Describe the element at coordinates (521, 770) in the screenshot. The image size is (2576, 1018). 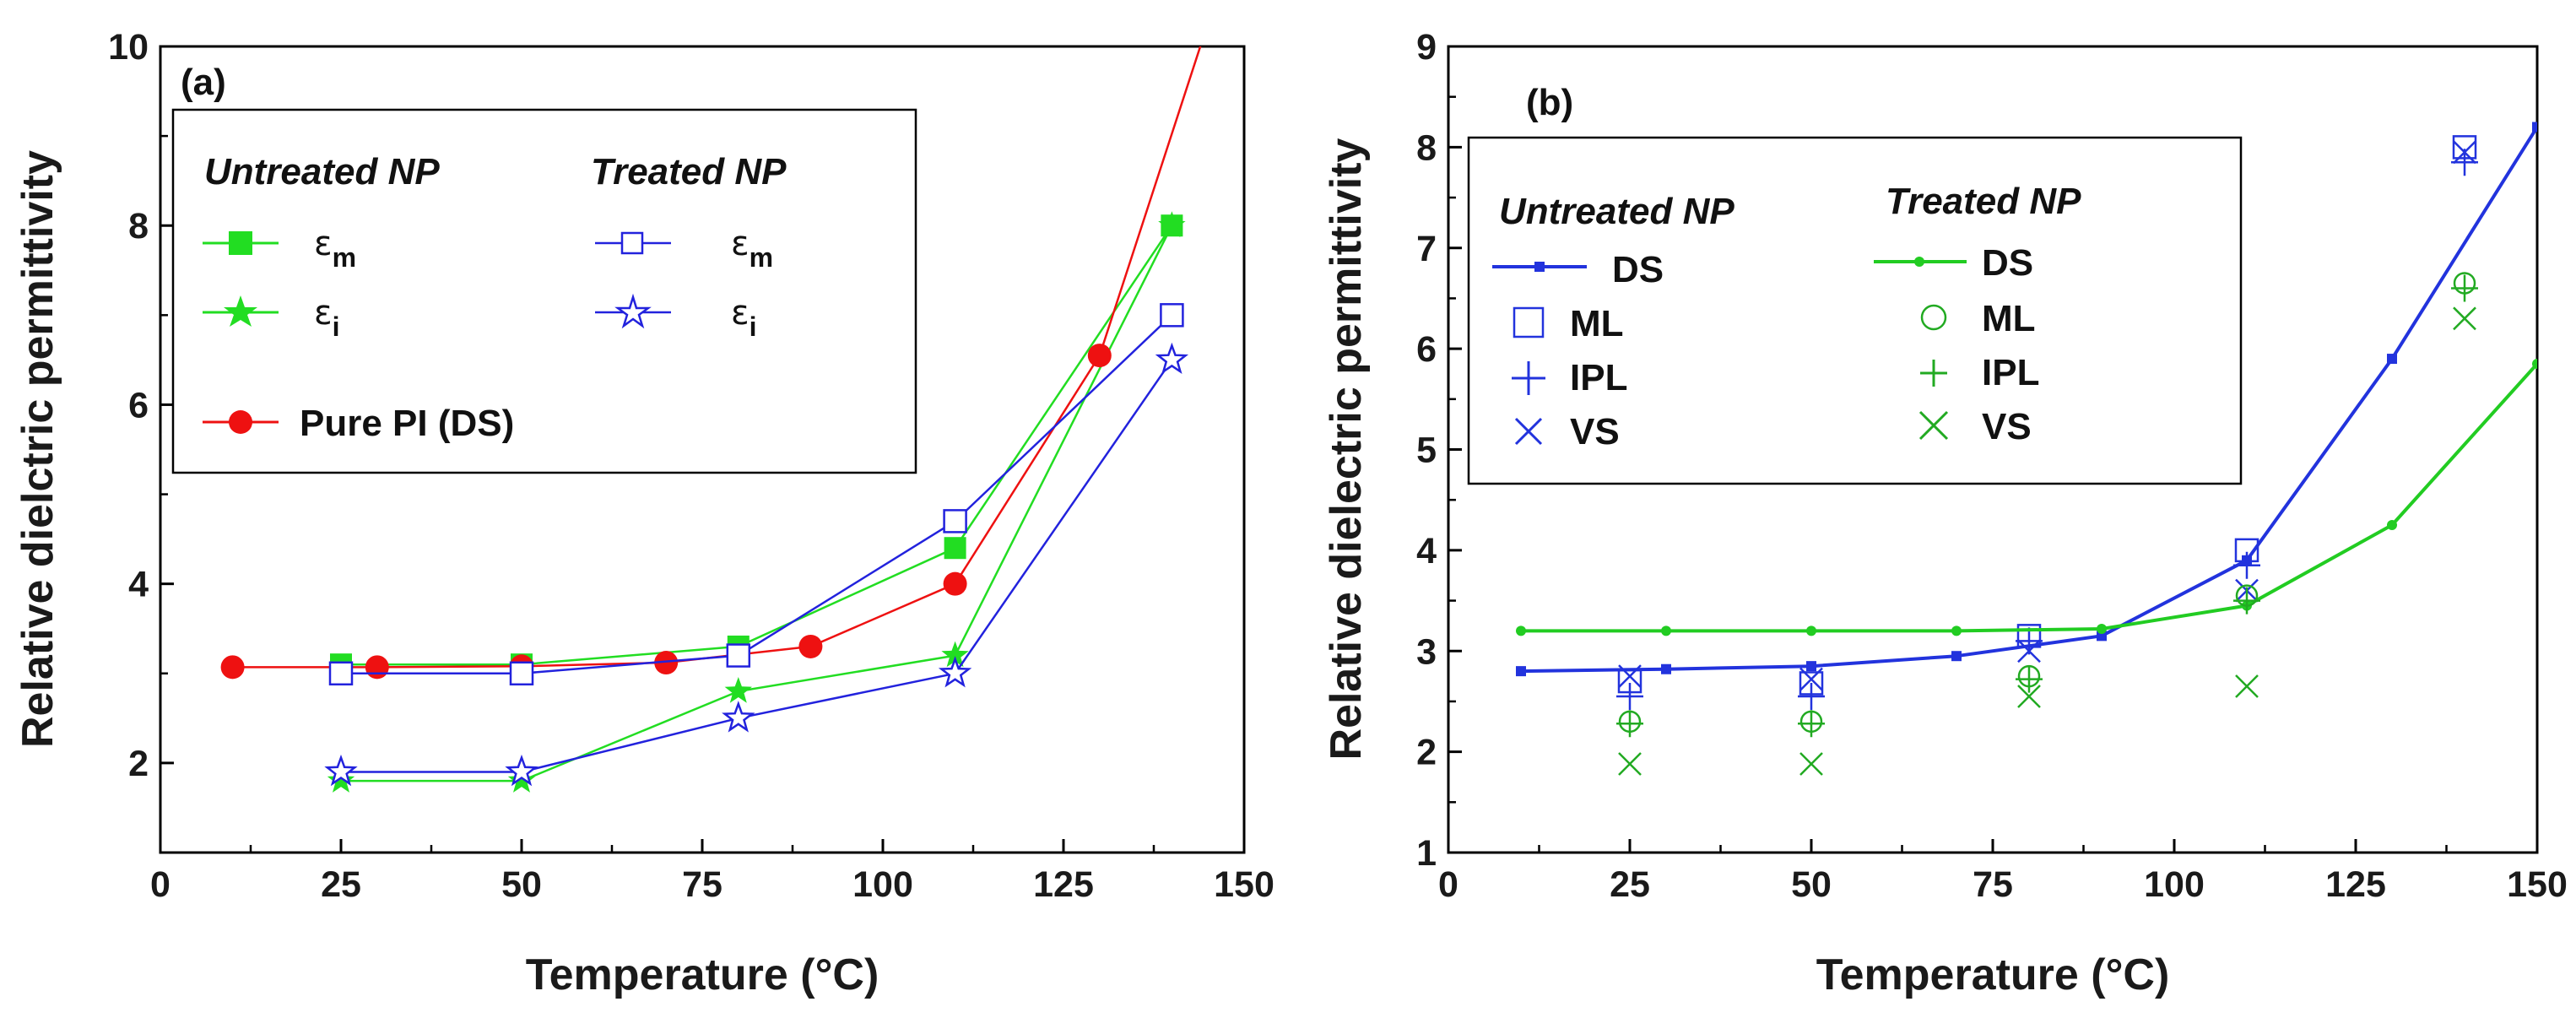
I see `data-point-a-treated--i-1` at that location.